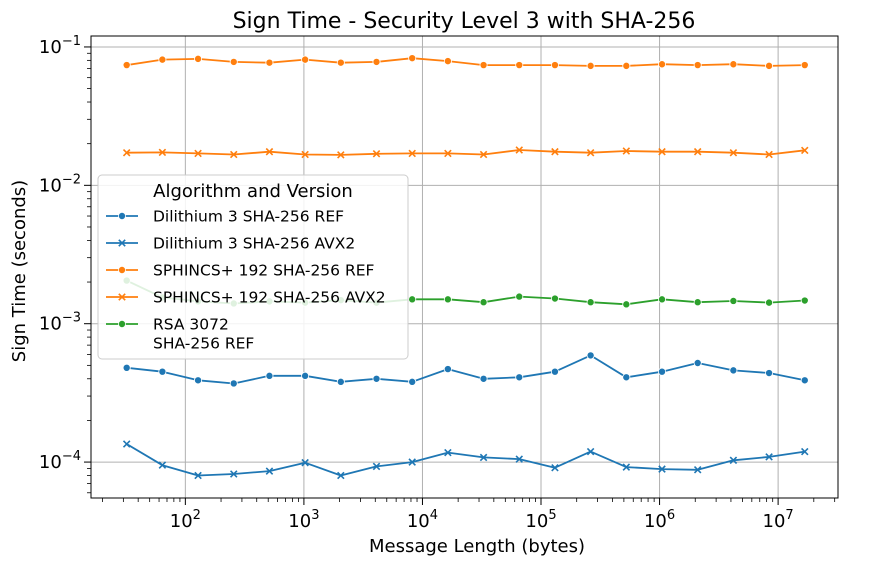  Describe the element at coordinates (254, 244) in the screenshot. I see `legend-label: Dilithium 3 SHA-256 AVX2` at that location.